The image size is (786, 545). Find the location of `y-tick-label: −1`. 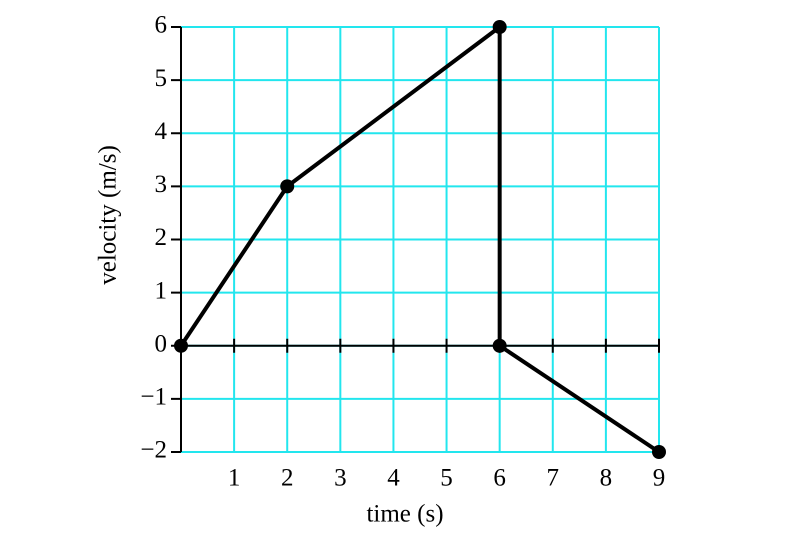

y-tick-label: −1 is located at coordinates (153, 397).